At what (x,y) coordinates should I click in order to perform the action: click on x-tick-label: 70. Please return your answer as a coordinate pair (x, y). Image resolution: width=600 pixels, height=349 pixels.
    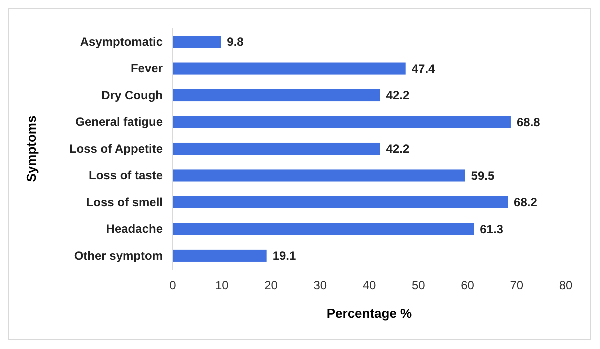
    Looking at the image, I should click on (517, 285).